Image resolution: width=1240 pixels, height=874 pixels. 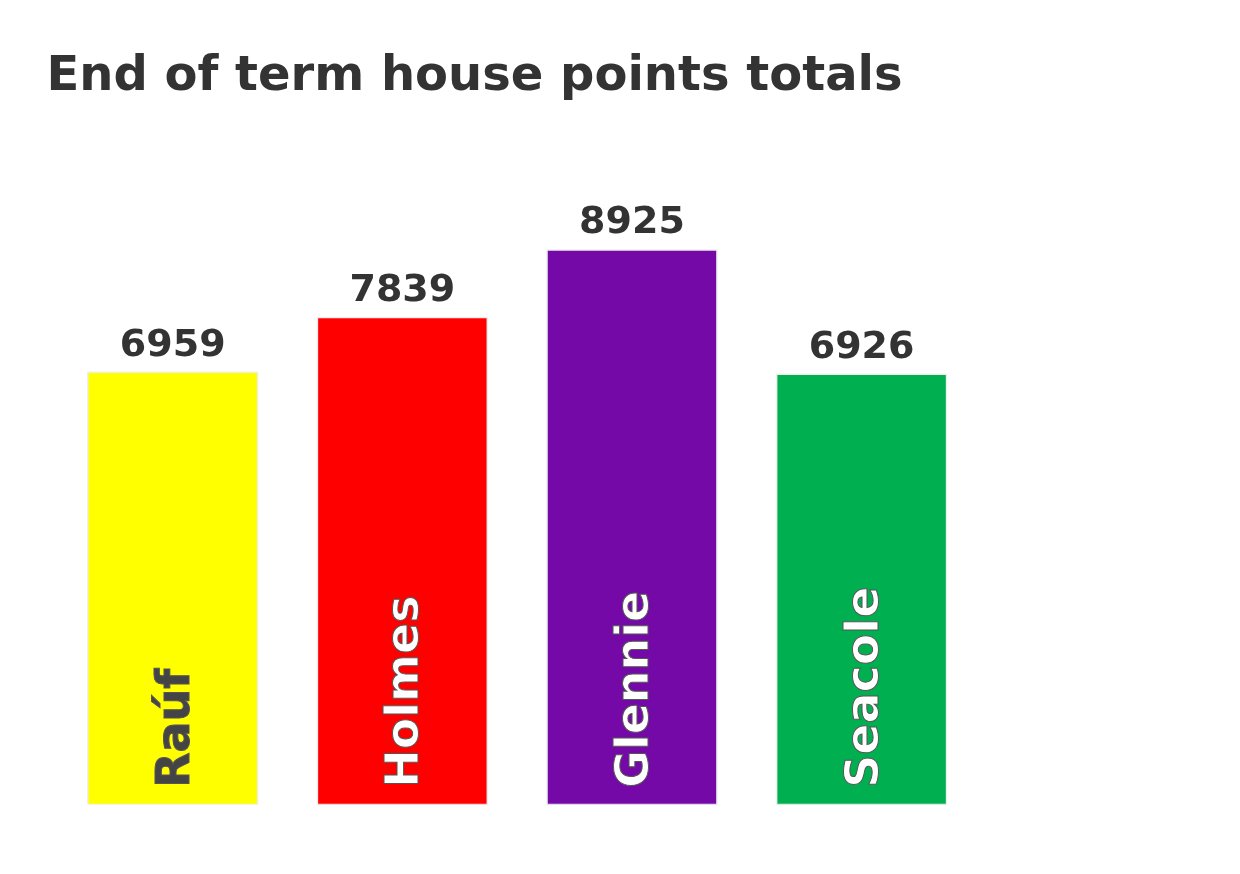 I want to click on x-tick-label: Seacole, so click(x=861, y=687).